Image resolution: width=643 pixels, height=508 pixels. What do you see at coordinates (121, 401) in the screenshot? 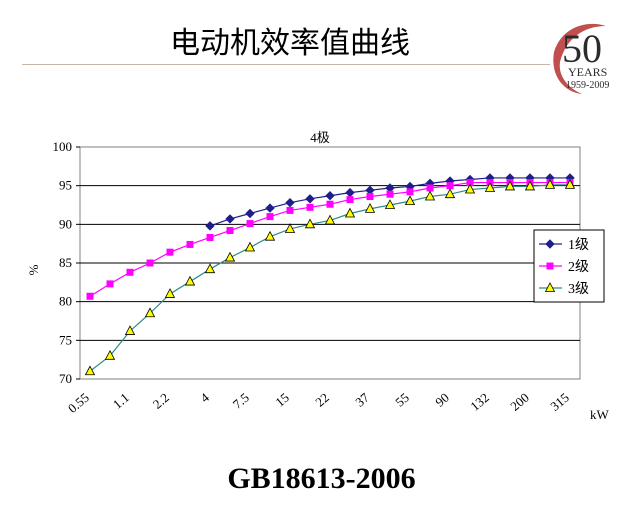
I see `x-tick-label: 1.1` at bounding box center [121, 401].